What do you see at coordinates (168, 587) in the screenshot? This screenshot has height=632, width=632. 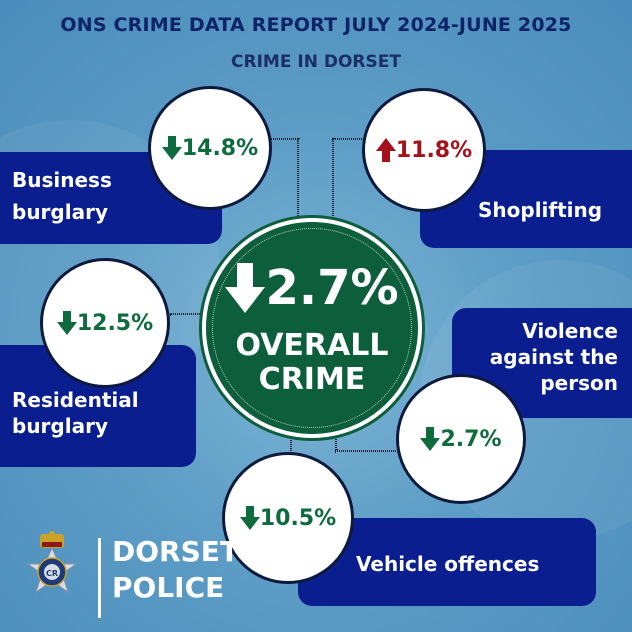 I see `logo-line2: POLICE` at bounding box center [168, 587].